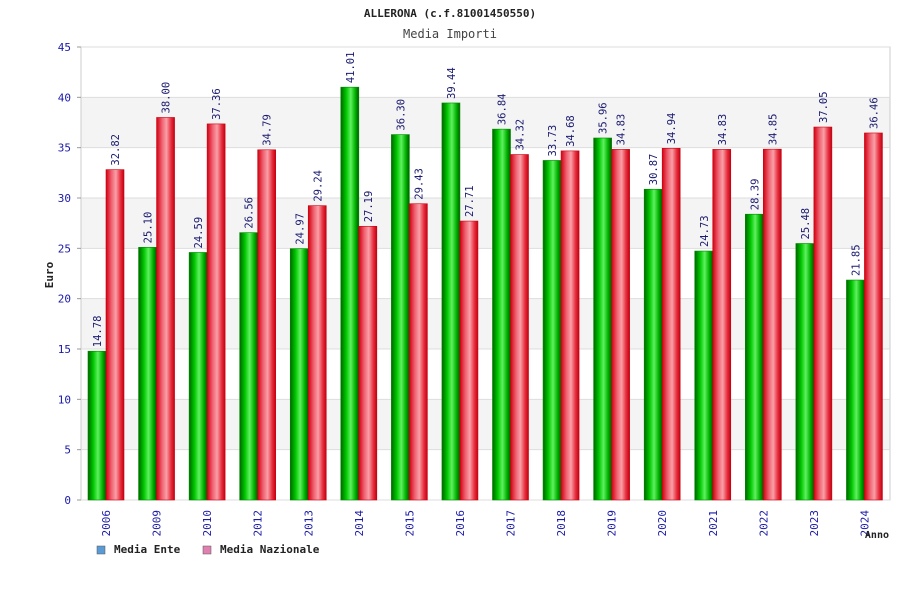  Describe the element at coordinates (64, 198) in the screenshot. I see `y-tick-label: 30` at that location.